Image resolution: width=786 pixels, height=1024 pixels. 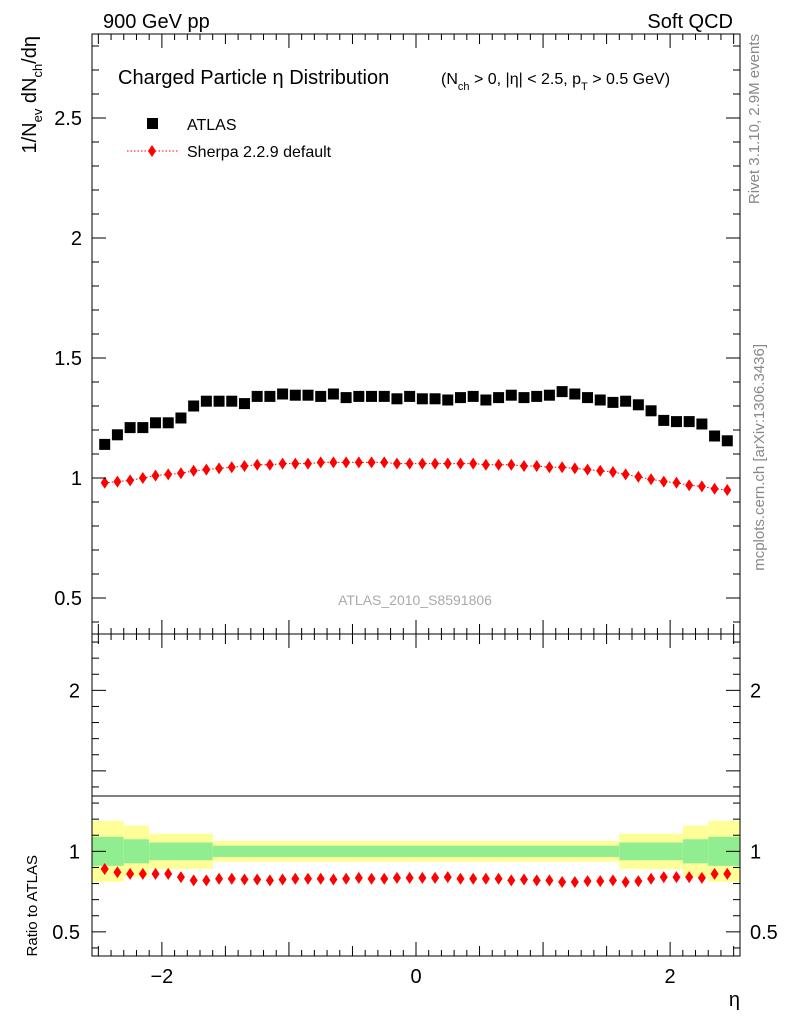 I want to click on analysis-label: ATLAS_2010_S8591806, so click(x=415, y=600).